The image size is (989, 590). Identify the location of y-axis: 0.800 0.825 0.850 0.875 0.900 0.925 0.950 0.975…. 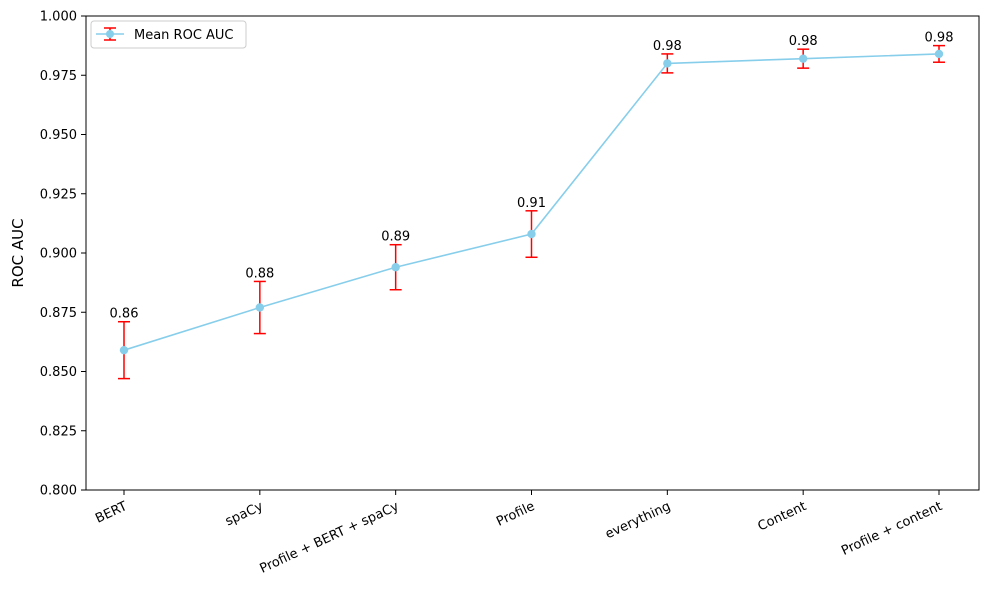
(63, 254).